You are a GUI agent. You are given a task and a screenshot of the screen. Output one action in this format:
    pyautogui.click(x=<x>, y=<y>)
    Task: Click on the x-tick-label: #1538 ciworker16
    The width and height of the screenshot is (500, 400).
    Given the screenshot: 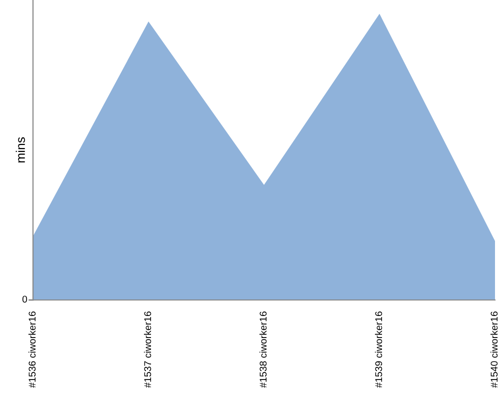 What is the action you would take?
    pyautogui.click(x=263, y=350)
    